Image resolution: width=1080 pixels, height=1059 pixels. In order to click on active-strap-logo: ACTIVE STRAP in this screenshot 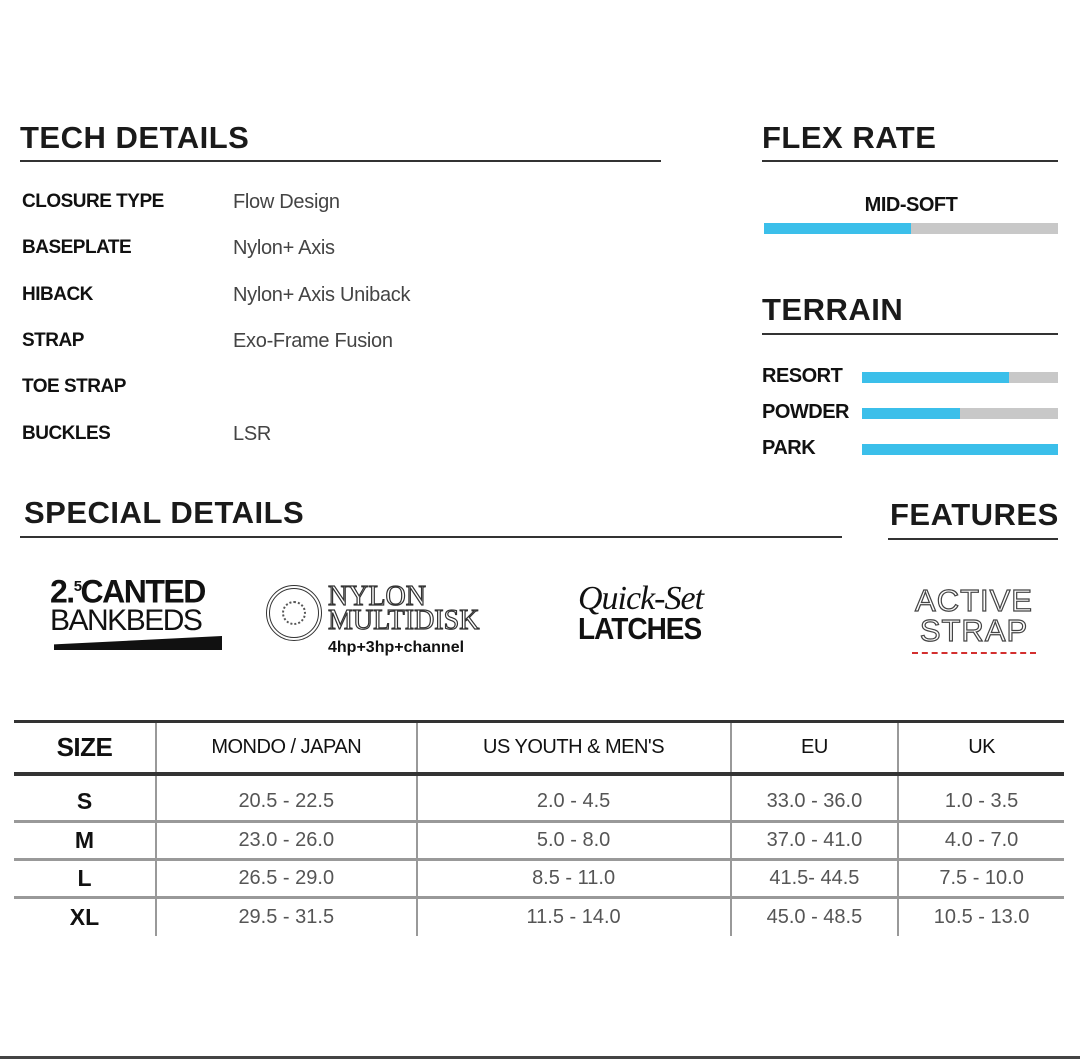, I will do `click(974, 624)`.